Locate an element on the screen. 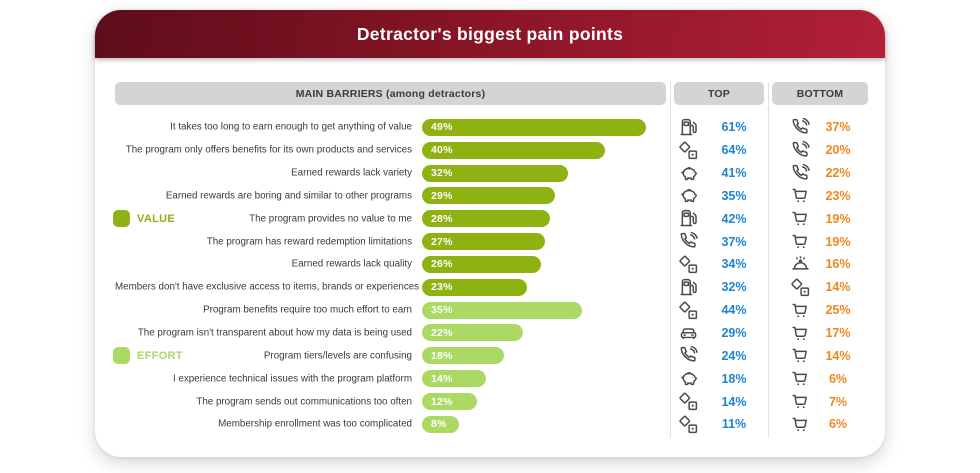 The width and height of the screenshot is (980, 473). bottom-column-header: BOTTOM is located at coordinates (820, 93).